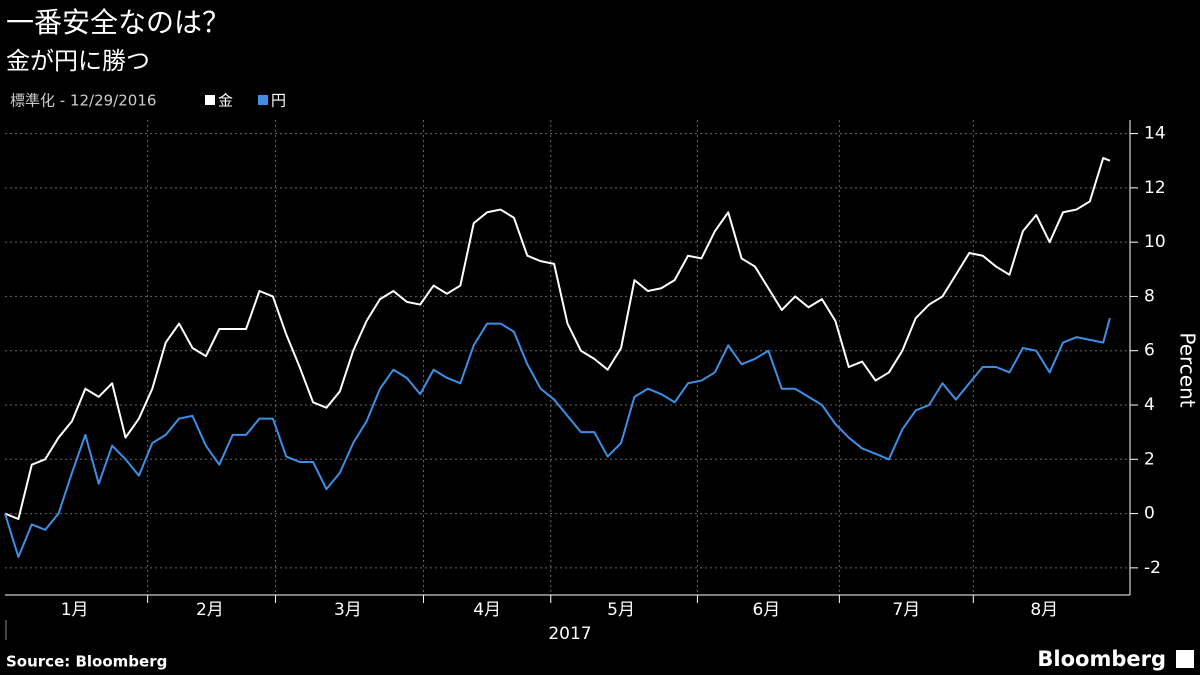 This screenshot has height=675, width=1200. I want to click on y-tick-label: 10, so click(1155, 242).